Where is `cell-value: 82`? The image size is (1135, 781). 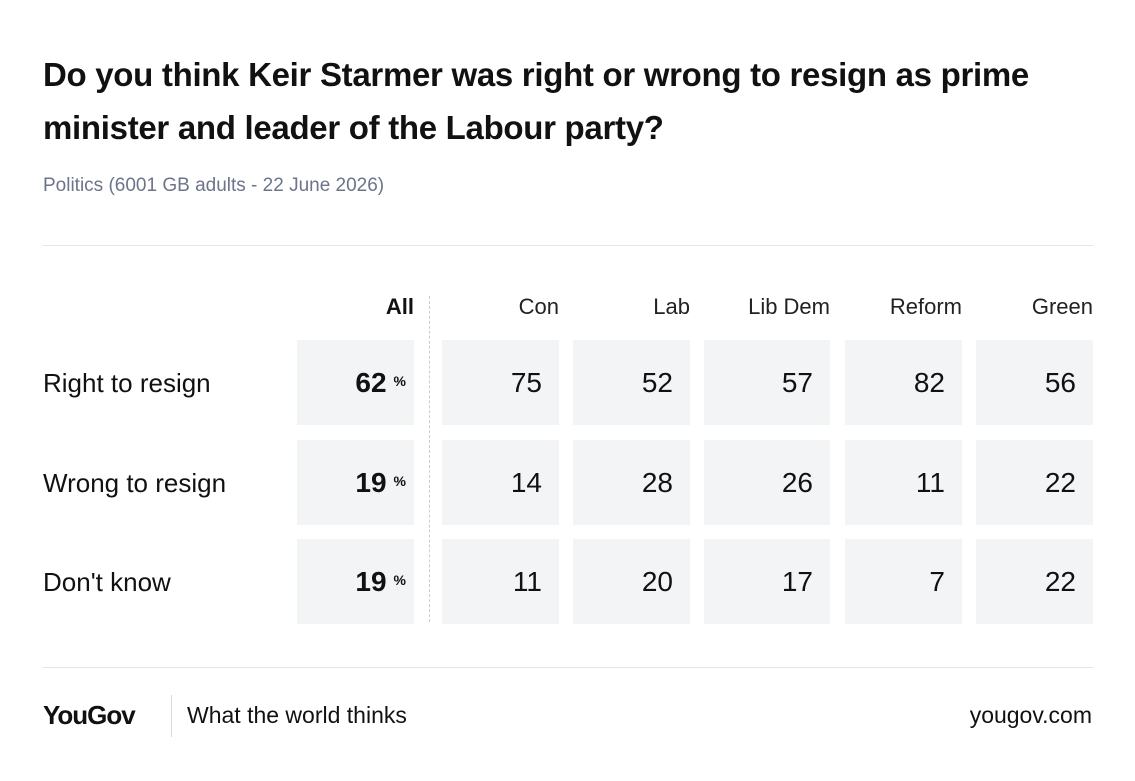
cell-value: 82 is located at coordinates (903, 382).